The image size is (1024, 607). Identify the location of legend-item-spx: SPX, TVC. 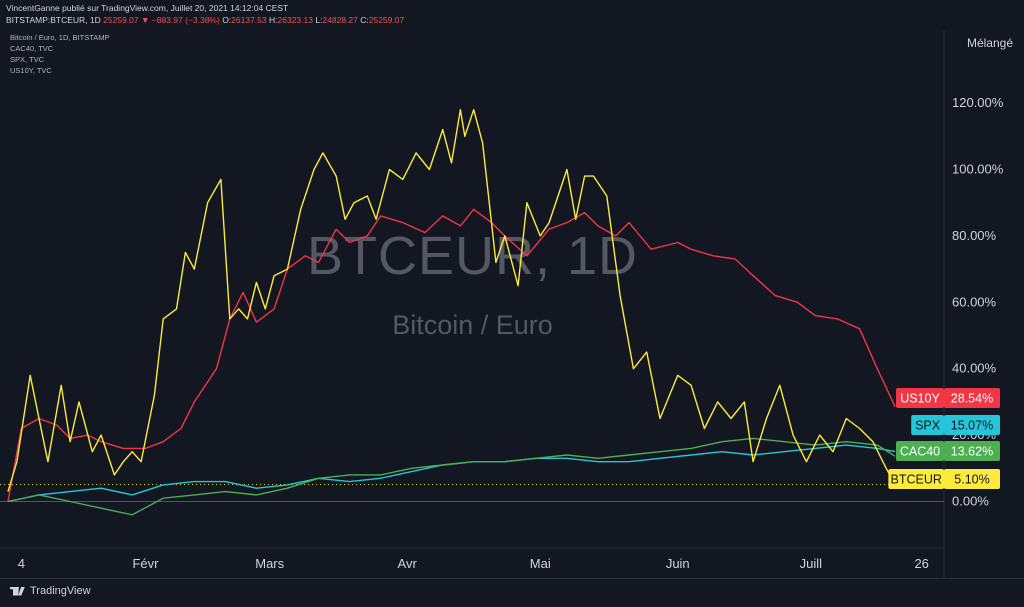
(27, 59).